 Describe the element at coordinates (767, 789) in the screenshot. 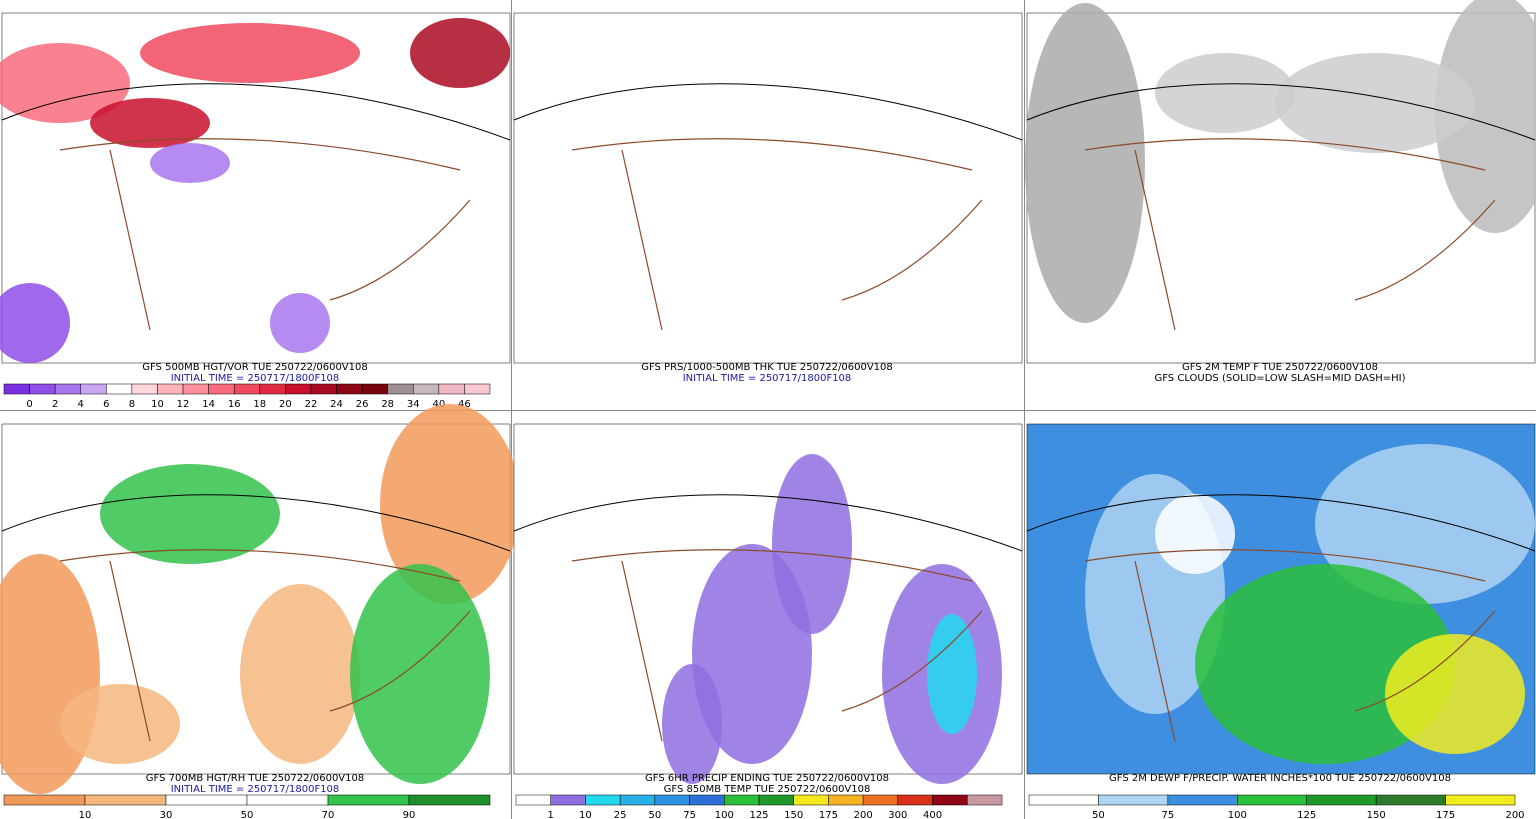

I see `caption: GFS 850MB TEMP TUE 250722/0600V108` at that location.